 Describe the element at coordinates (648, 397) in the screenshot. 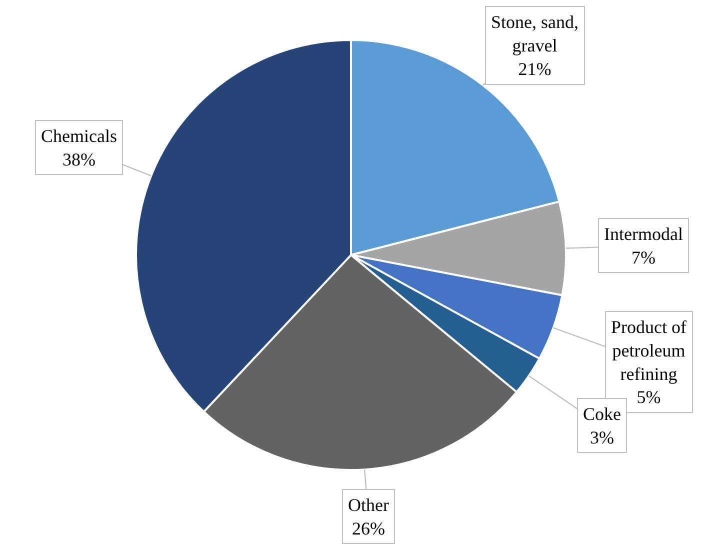

I see `data-label: 5%` at that location.